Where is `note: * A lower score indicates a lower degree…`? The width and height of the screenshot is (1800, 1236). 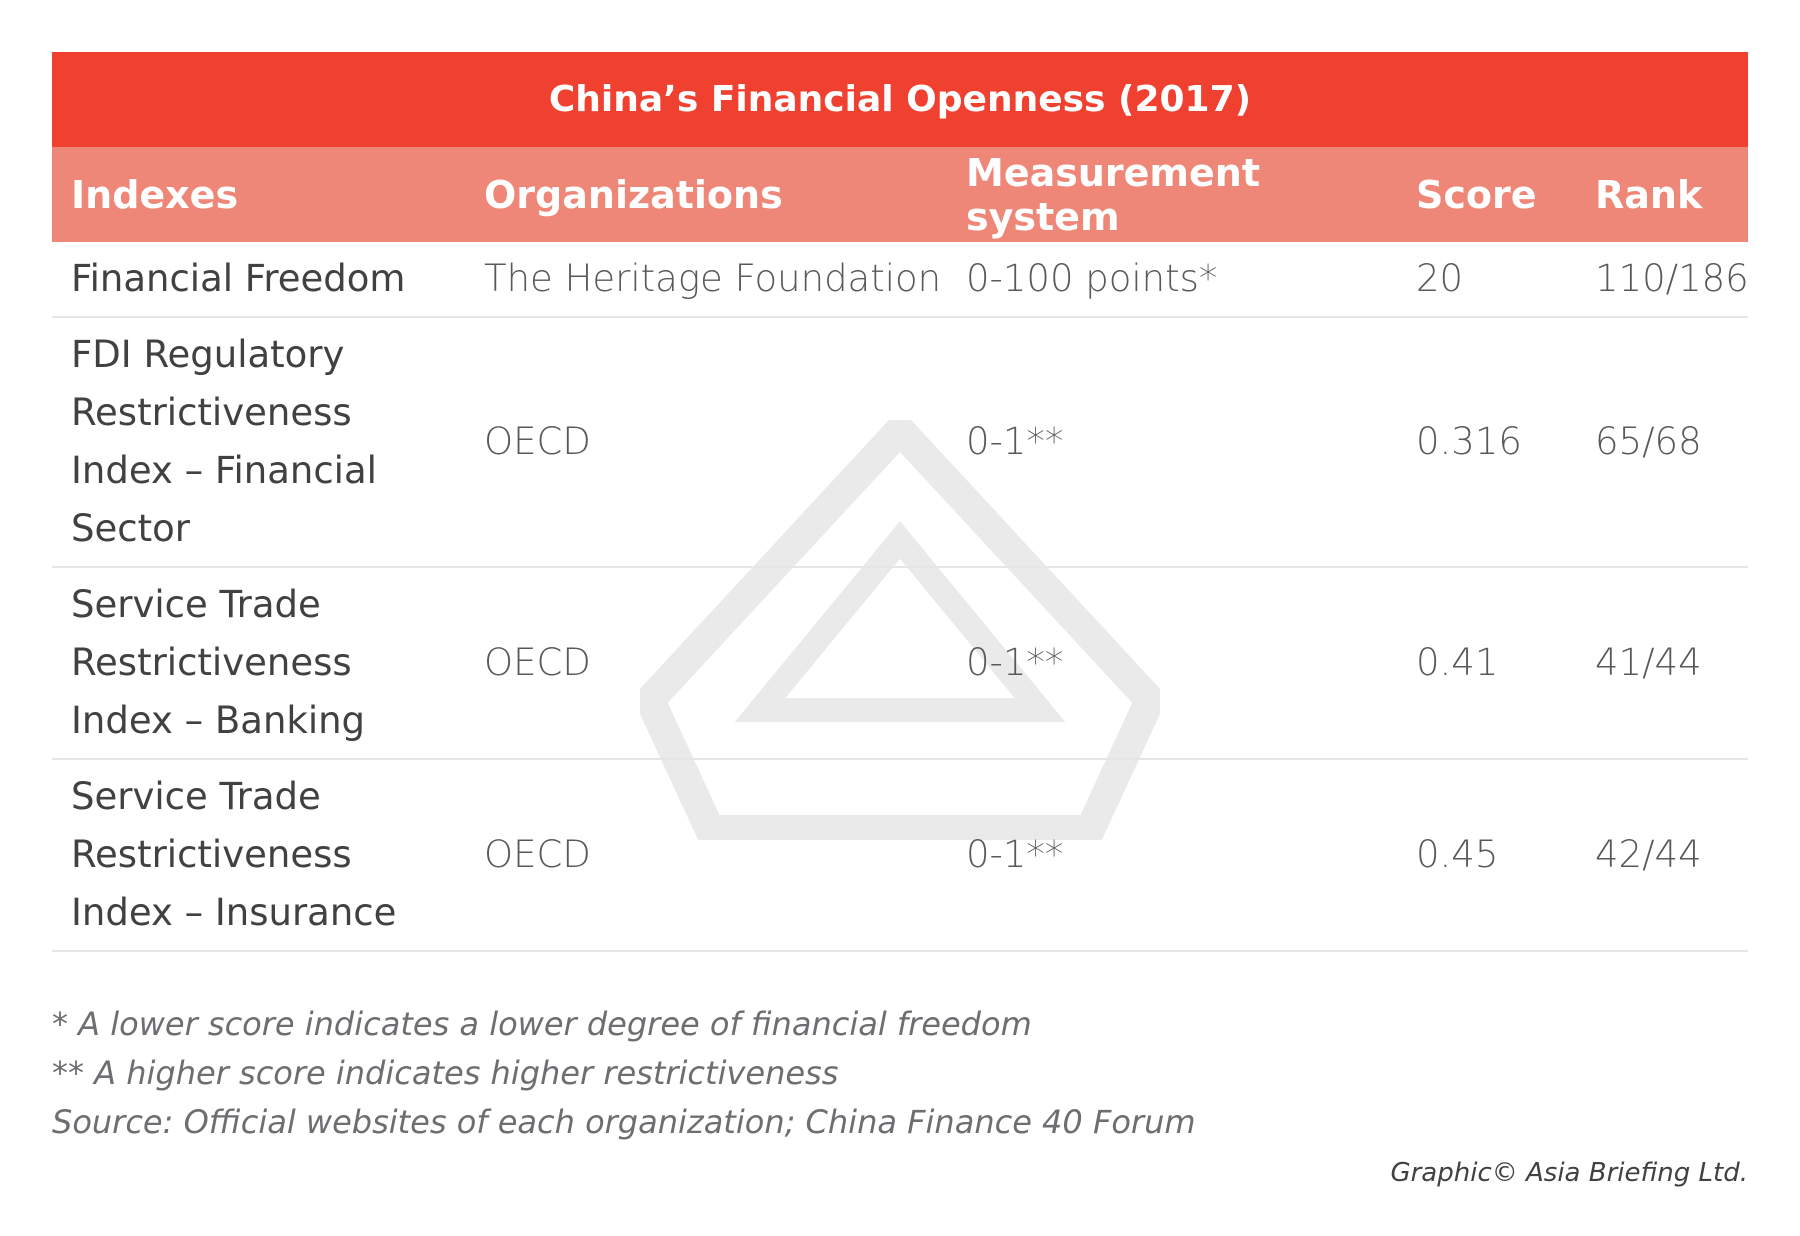 note: * A lower score indicates a lower degree… is located at coordinates (542, 1024).